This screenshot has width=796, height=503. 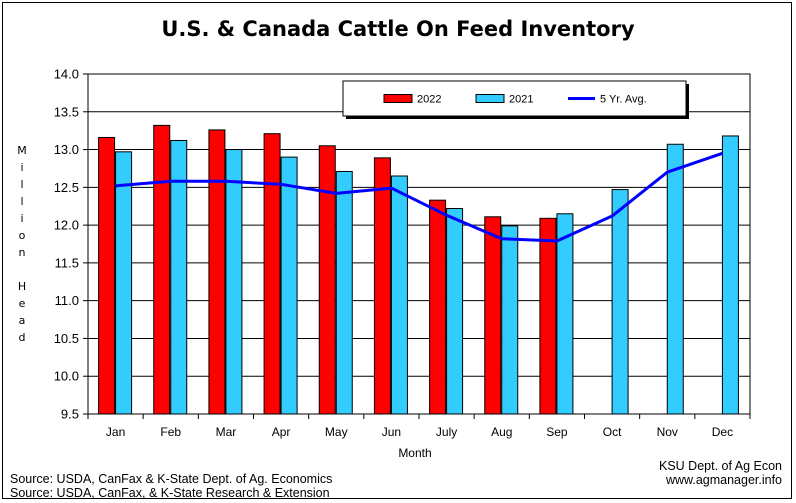 I want to click on chart-title: U.S. & Canada Cattle On Feed Inventory, so click(x=398, y=29).